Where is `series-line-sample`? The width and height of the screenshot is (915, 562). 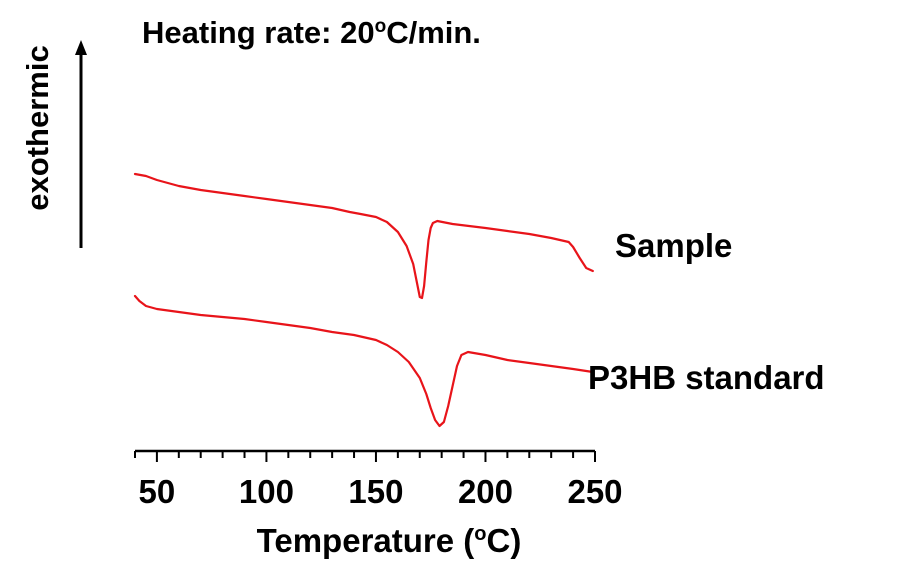
series-line-sample is located at coordinates (363, 236).